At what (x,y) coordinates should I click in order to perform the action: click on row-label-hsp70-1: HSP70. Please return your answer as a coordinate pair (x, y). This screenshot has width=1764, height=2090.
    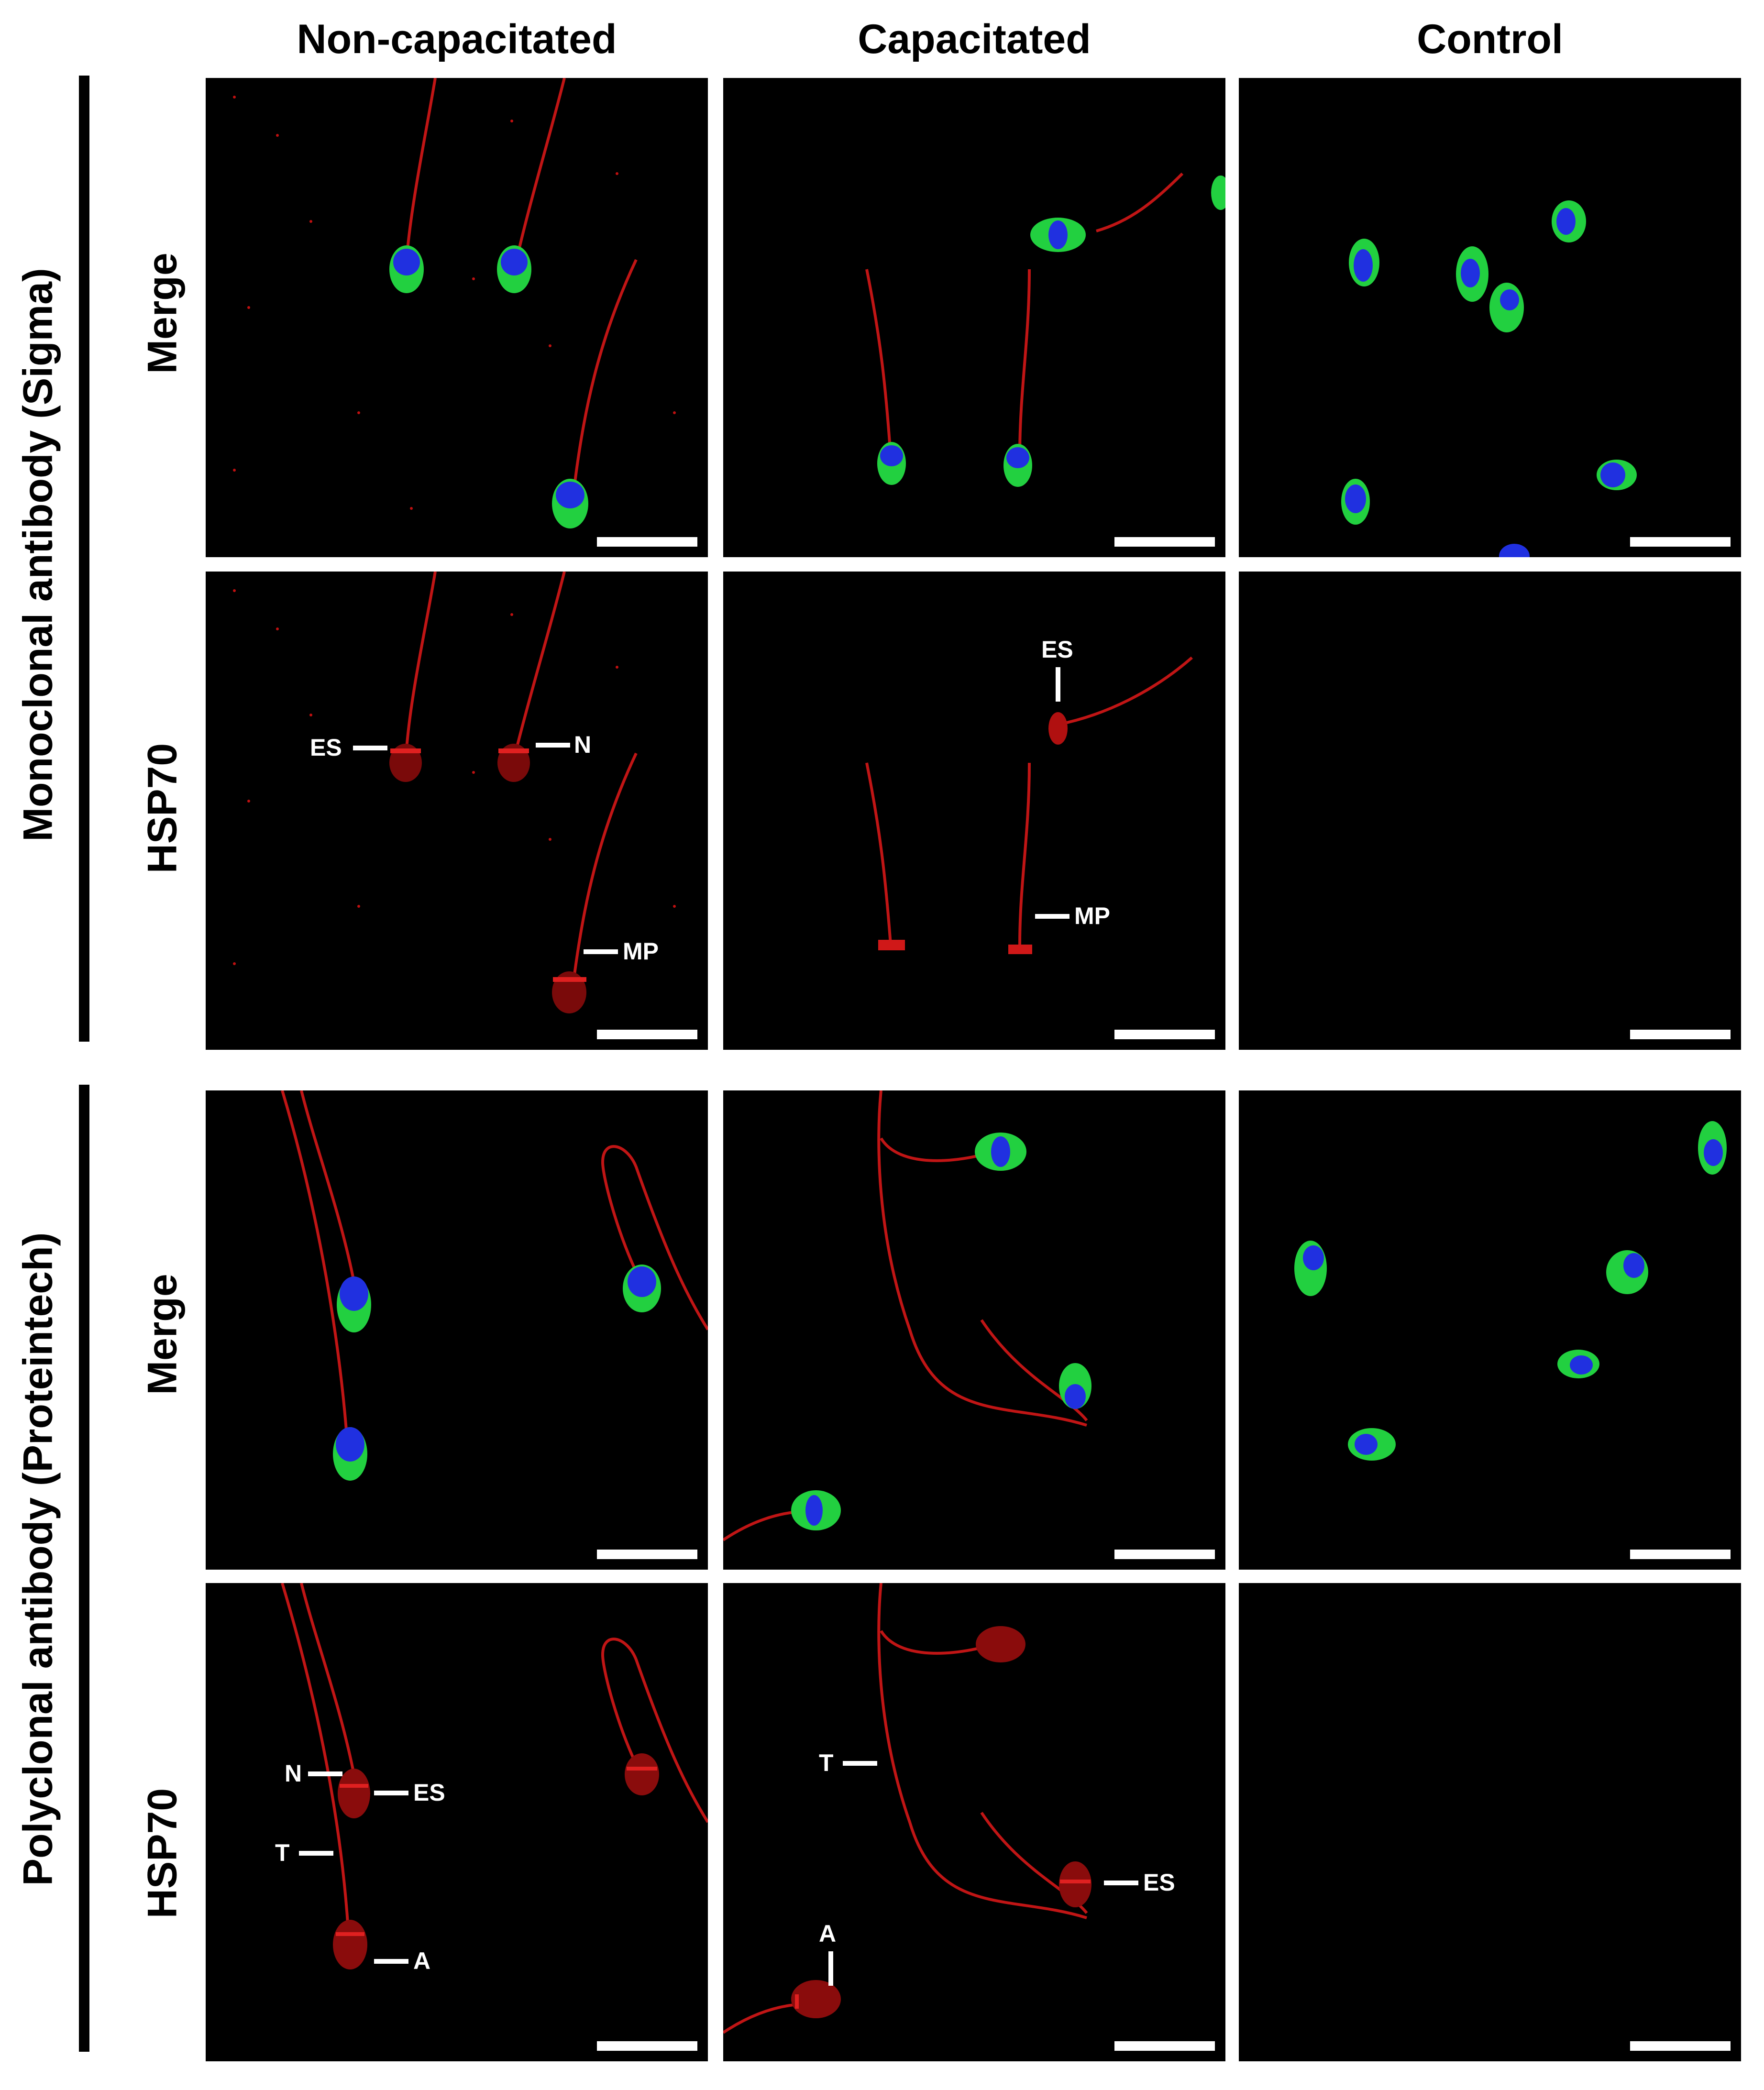
    Looking at the image, I should click on (162, 808).